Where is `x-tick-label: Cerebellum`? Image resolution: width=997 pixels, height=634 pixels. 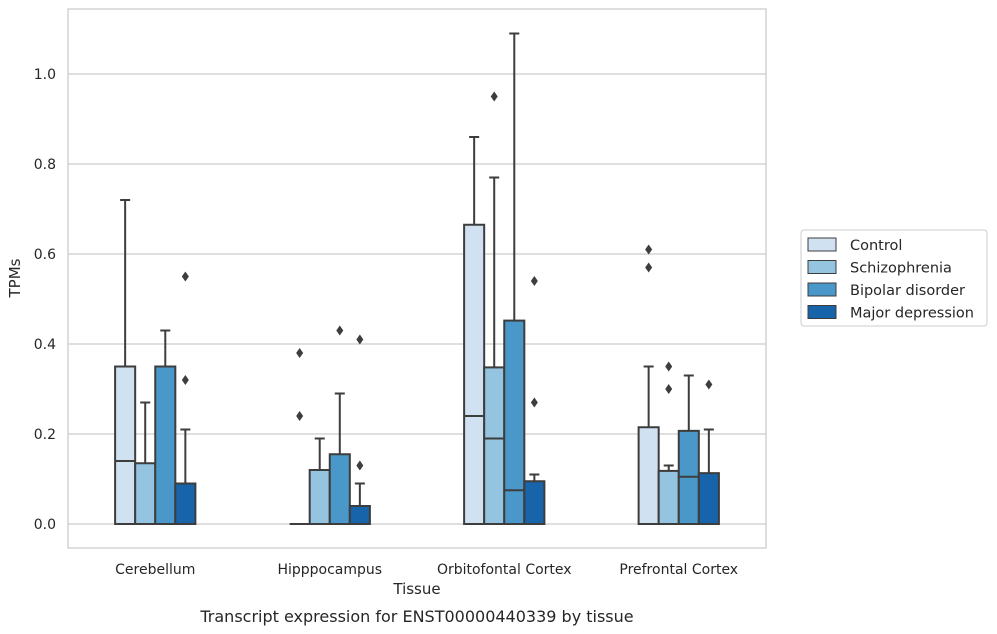 x-tick-label: Cerebellum is located at coordinates (155, 570).